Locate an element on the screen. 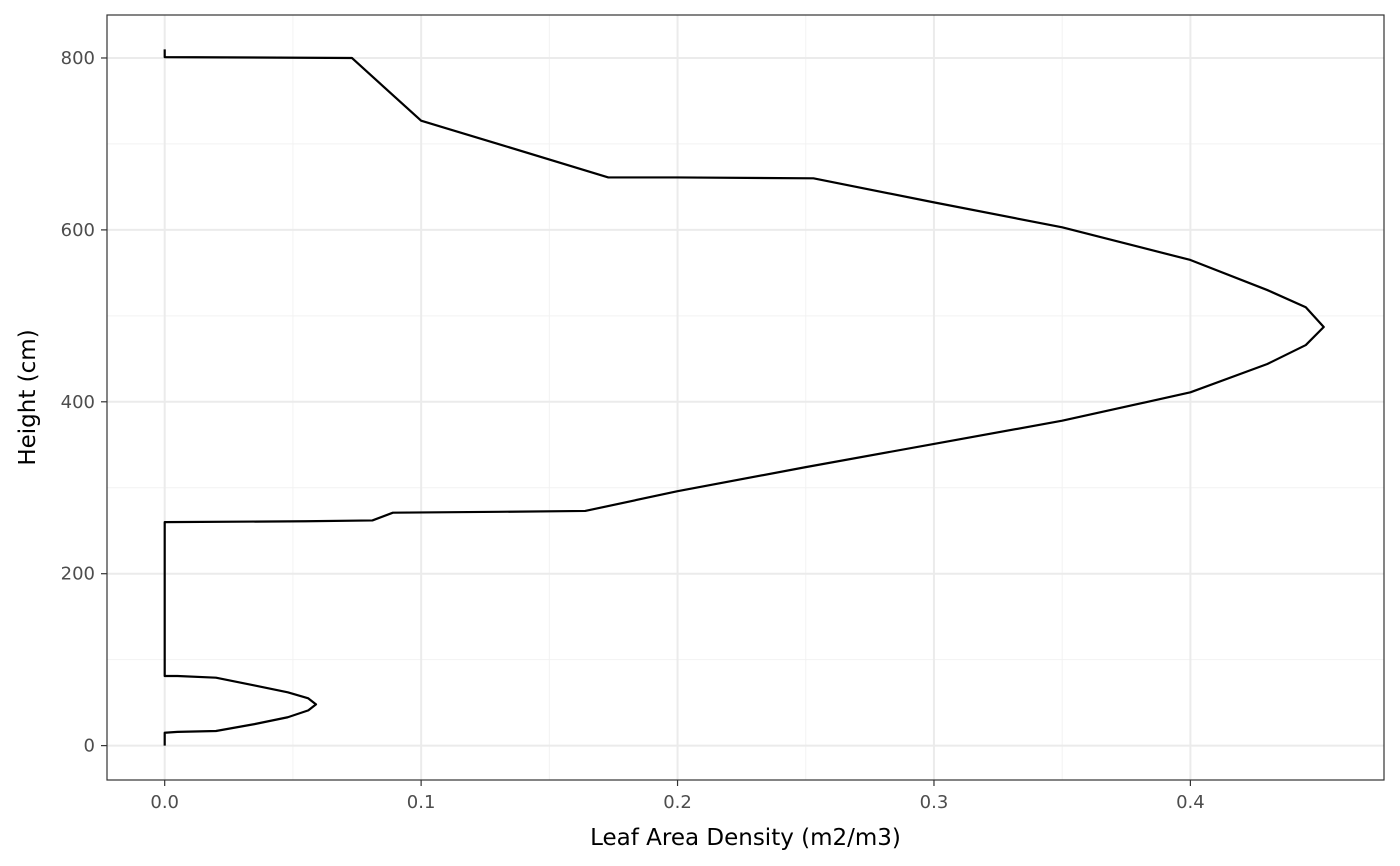  x-tick-label: 0.2 is located at coordinates (677, 802).